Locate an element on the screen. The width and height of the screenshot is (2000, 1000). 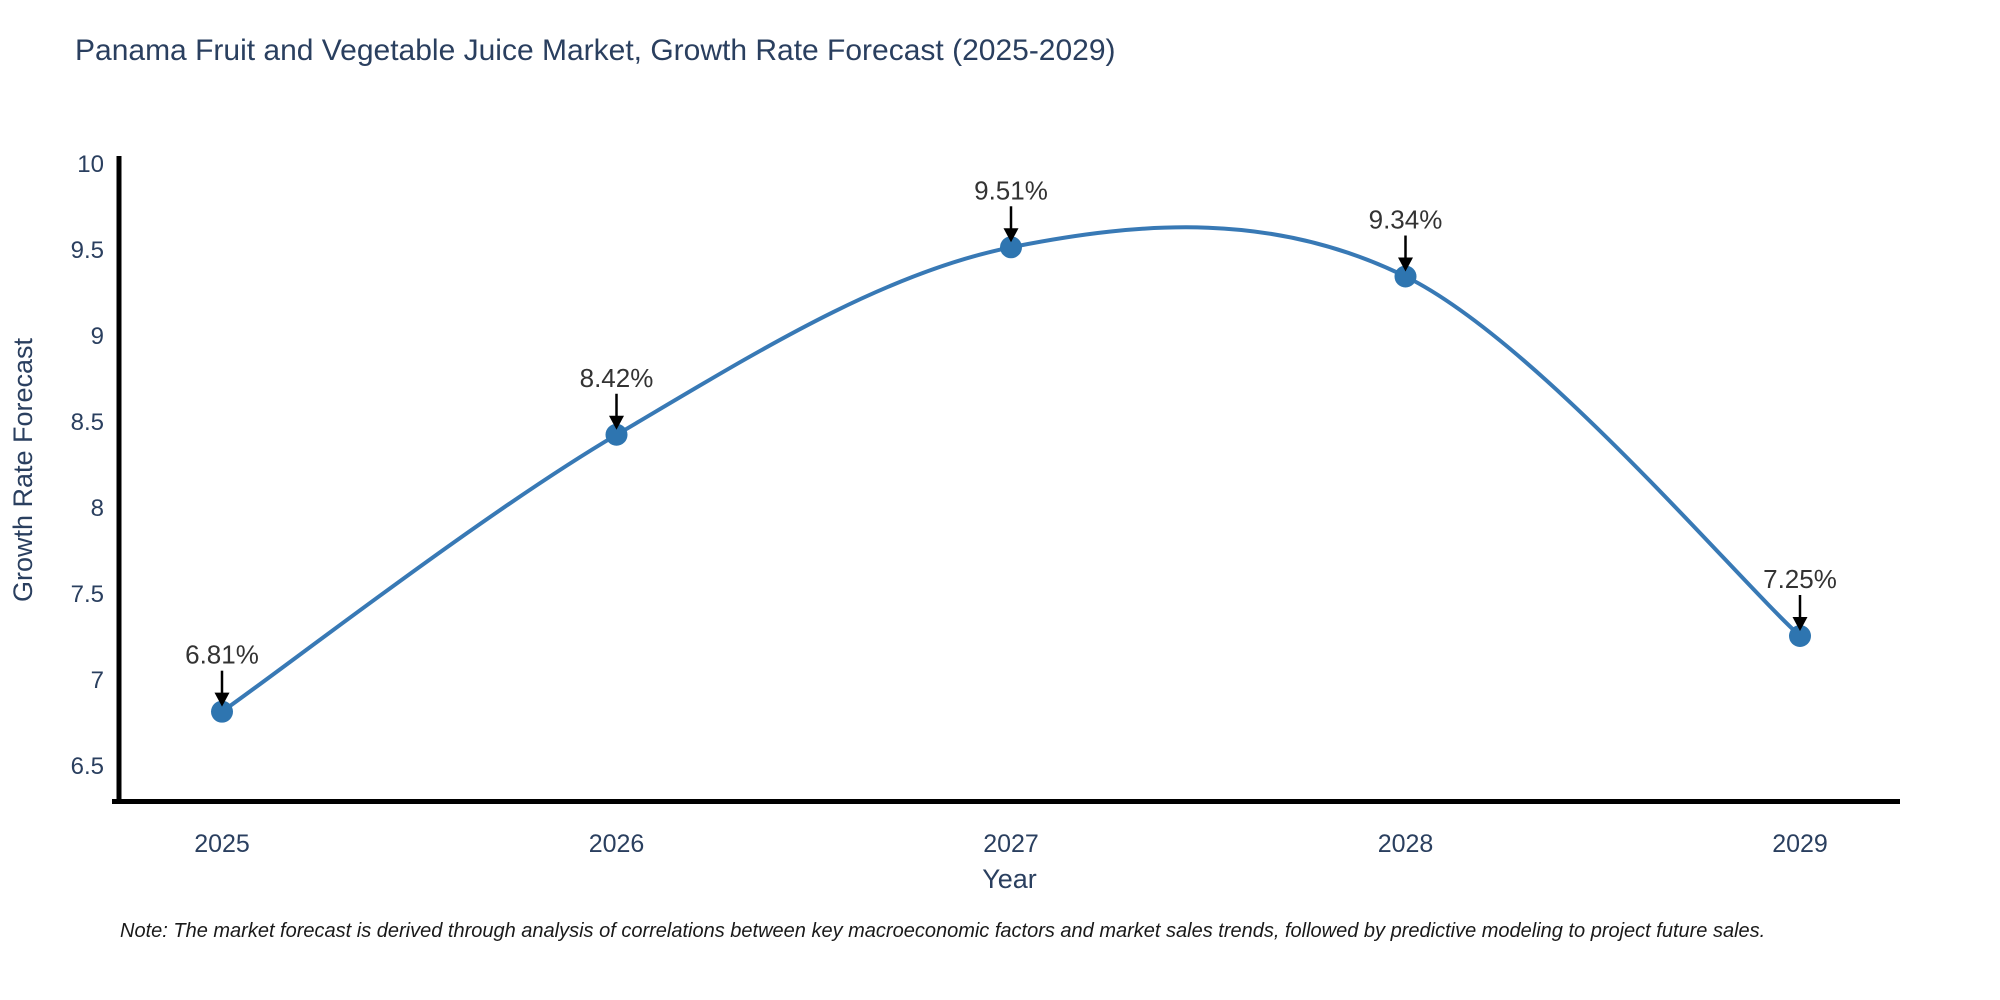
y-tick-label: 6.5 is located at coordinates (87, 766).